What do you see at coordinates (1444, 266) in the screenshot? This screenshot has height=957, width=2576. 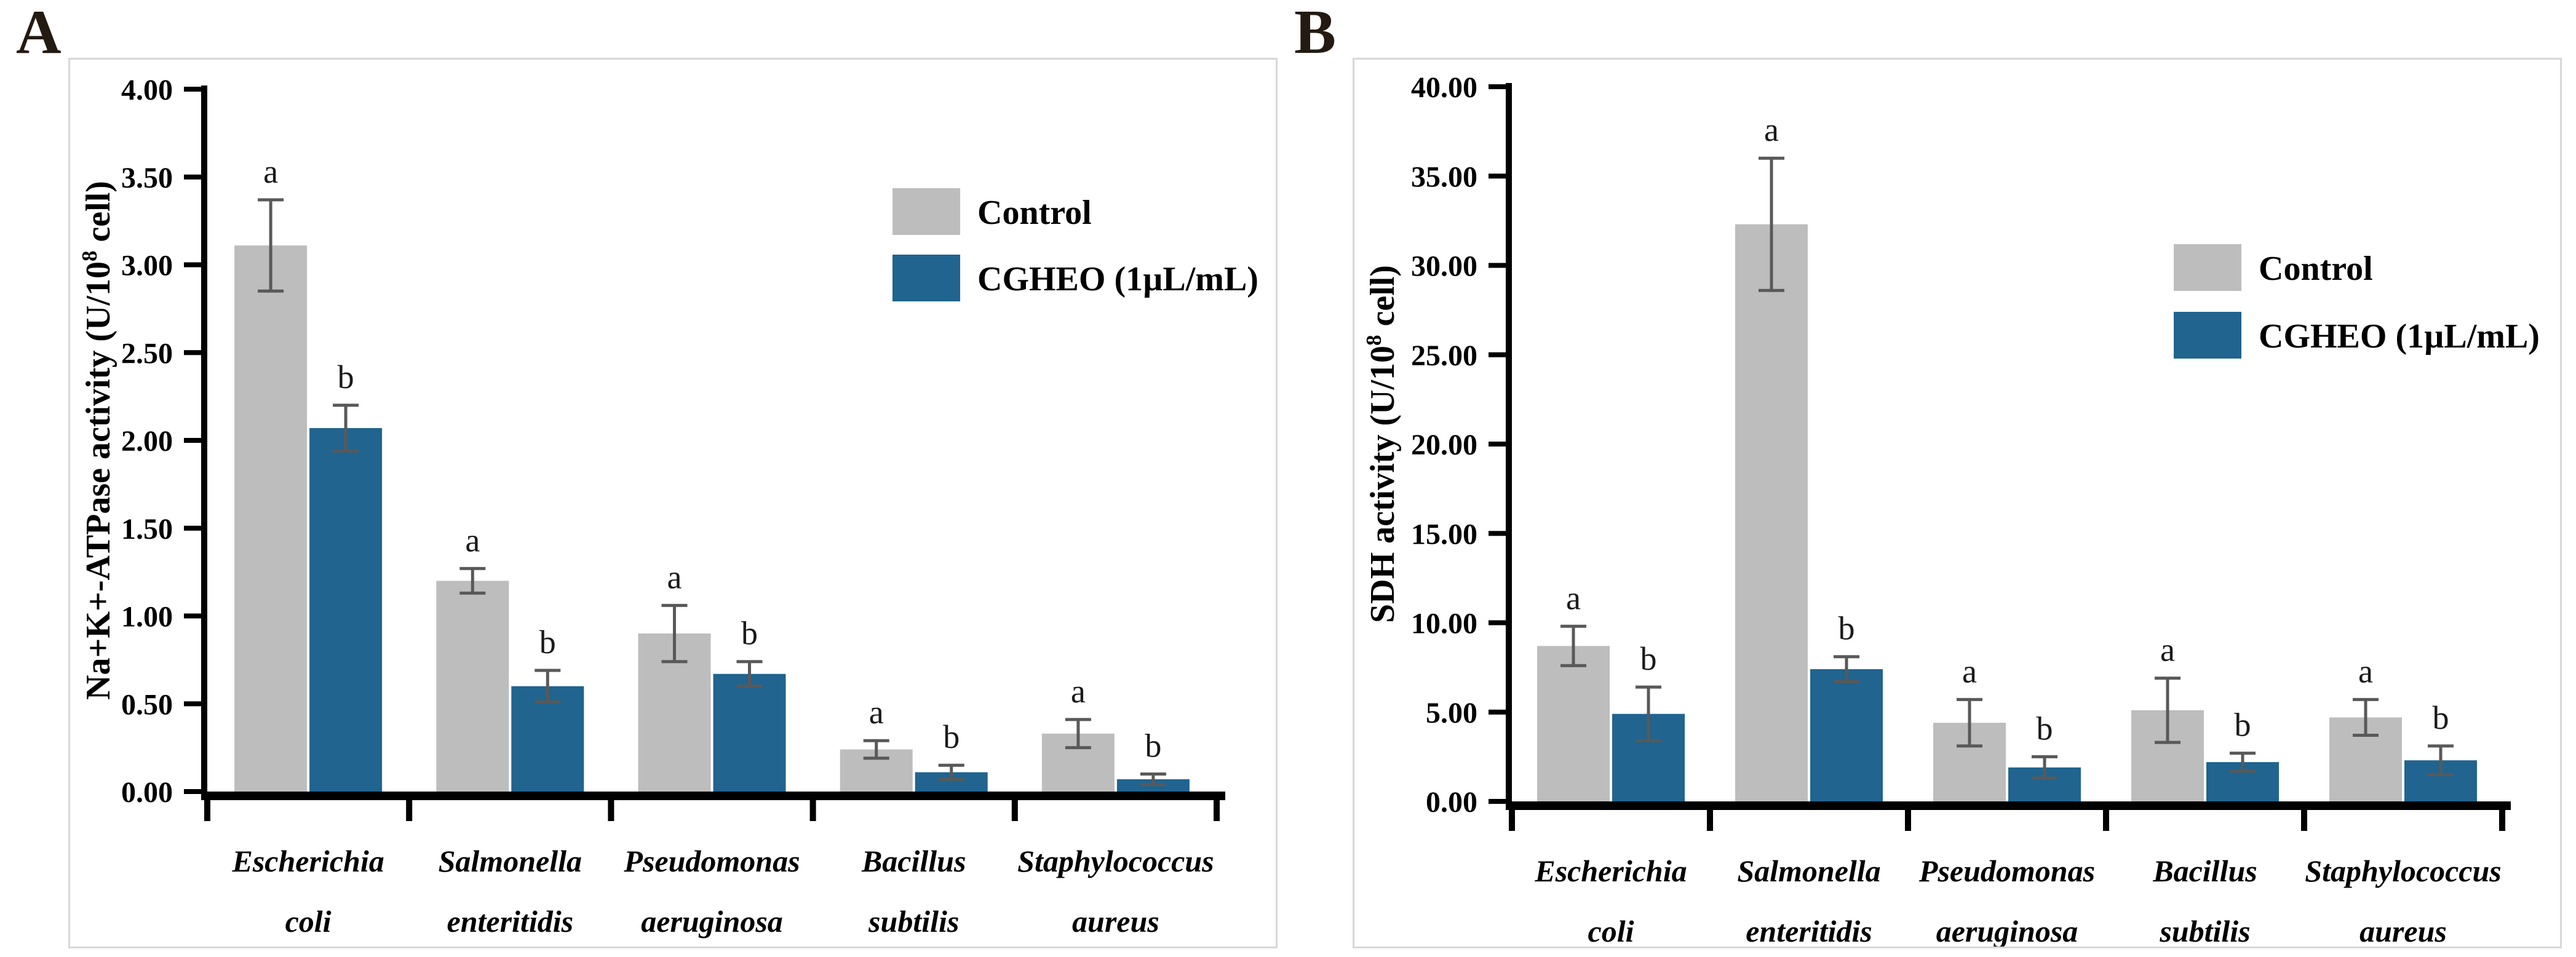 I see `y-tick-label: 30.00` at bounding box center [1444, 266].